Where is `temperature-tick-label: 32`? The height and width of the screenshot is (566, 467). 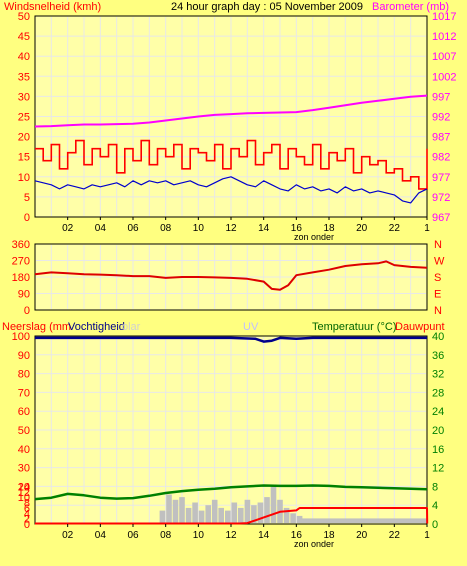 temperature-tick-label: 32 is located at coordinates (438, 375).